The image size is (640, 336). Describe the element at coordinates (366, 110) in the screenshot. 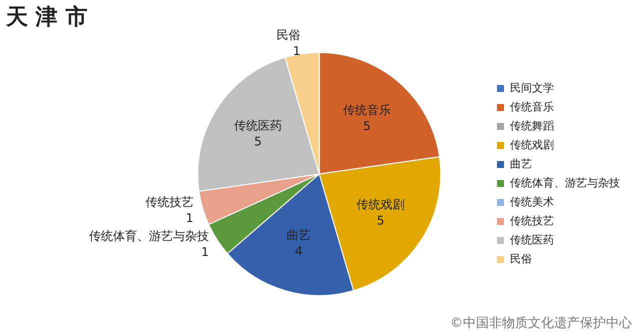

I see `slice-label: 传统音乐` at that location.